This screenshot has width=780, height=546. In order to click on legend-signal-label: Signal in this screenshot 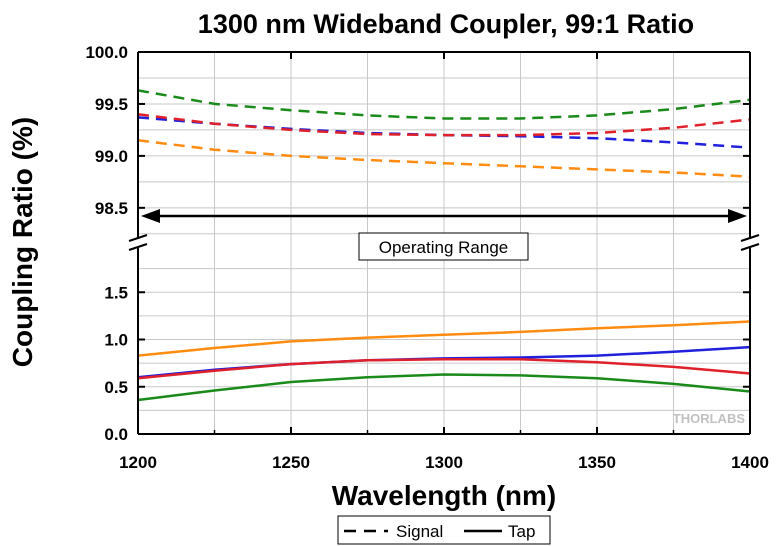, I will do `click(419, 531)`.